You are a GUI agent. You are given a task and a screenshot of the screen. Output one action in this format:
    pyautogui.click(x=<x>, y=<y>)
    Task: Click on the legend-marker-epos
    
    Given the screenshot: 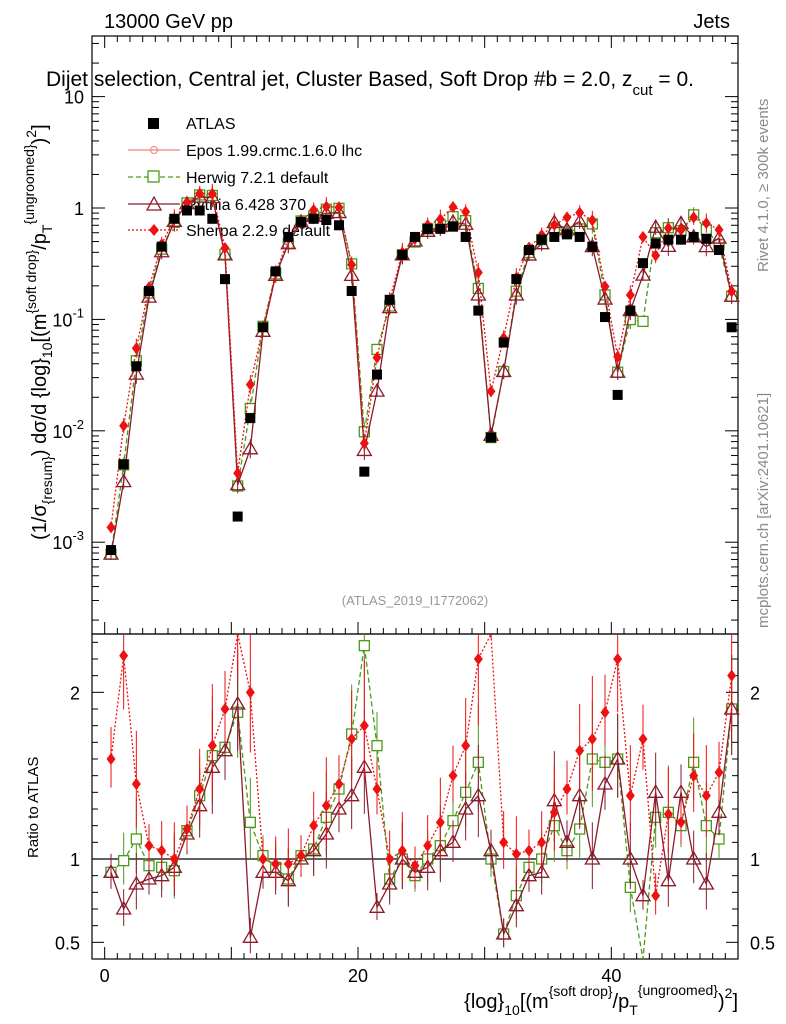 What is the action you would take?
    pyautogui.click(x=154, y=150)
    